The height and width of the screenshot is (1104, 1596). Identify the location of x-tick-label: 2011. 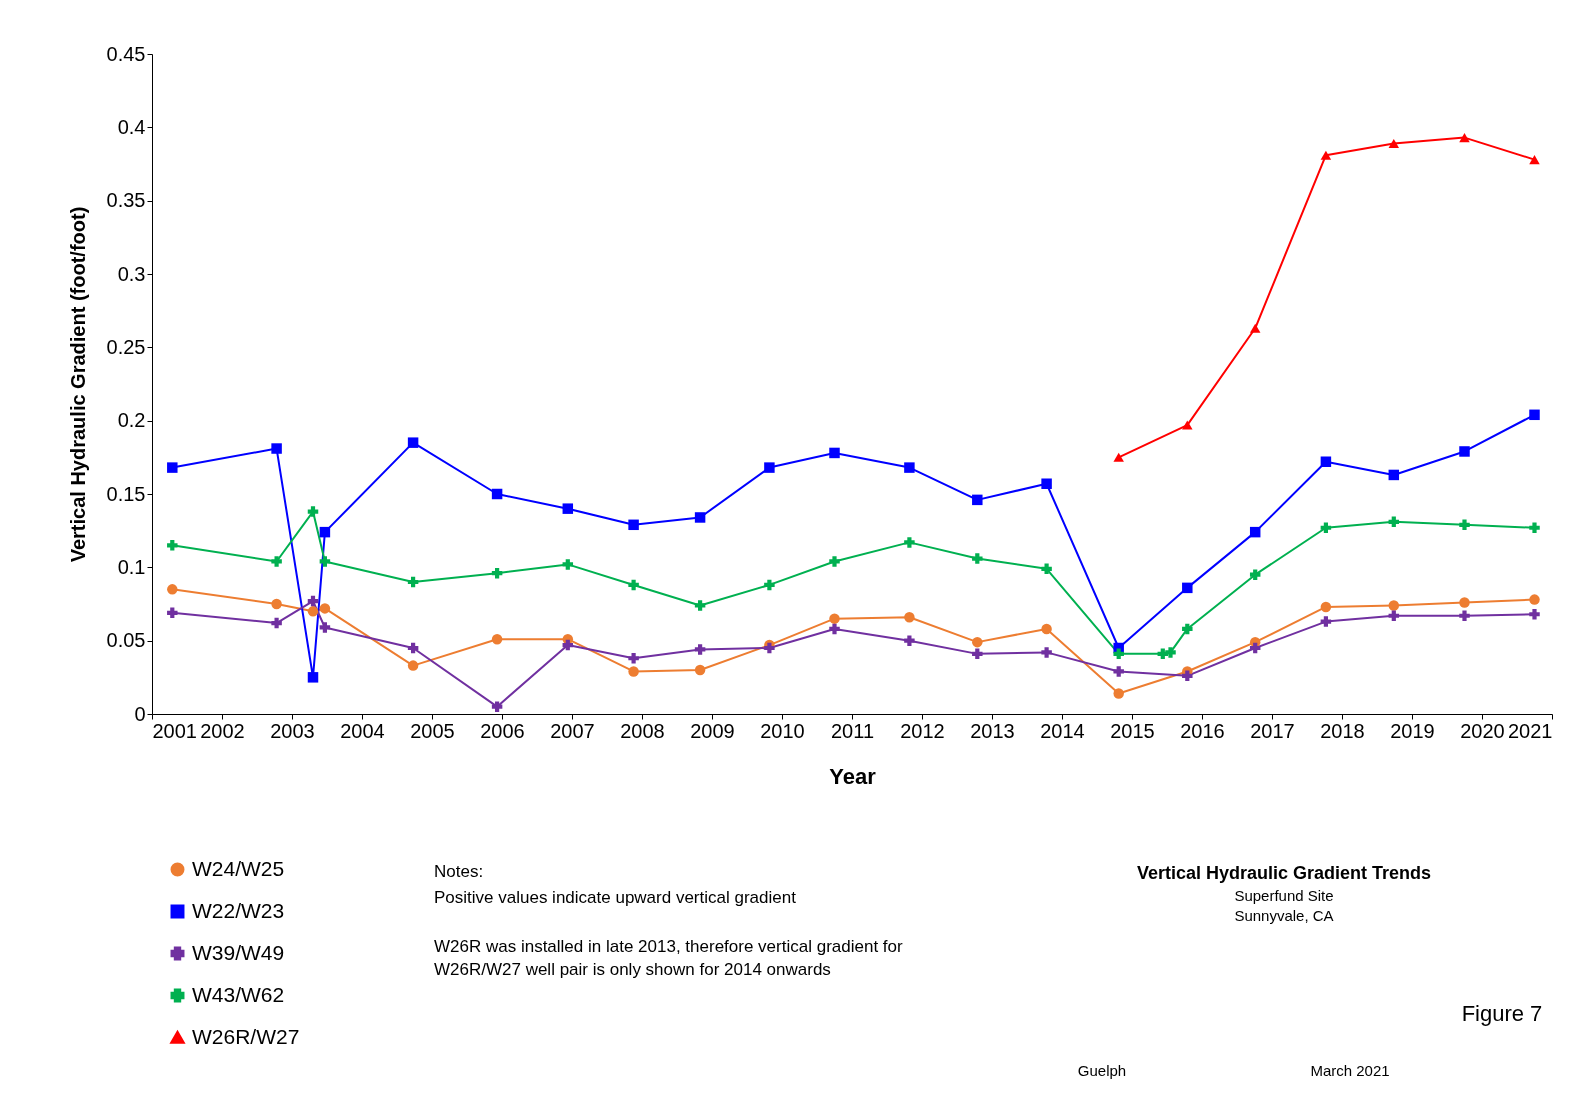
(852, 730).